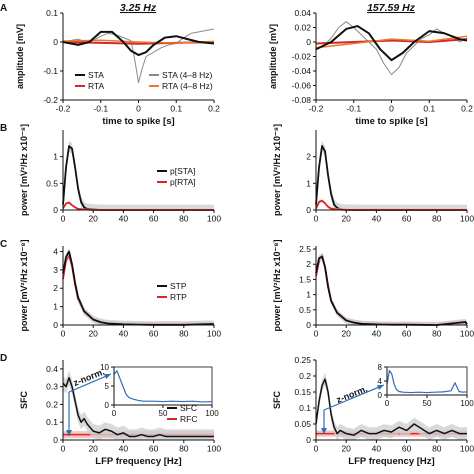 The width and height of the screenshot is (474, 474). I want to click on chart-B-right: 0 20 40 60 80 100 0 1 2 power [mV²/Hz x10⁻⁸], so click(373, 174).